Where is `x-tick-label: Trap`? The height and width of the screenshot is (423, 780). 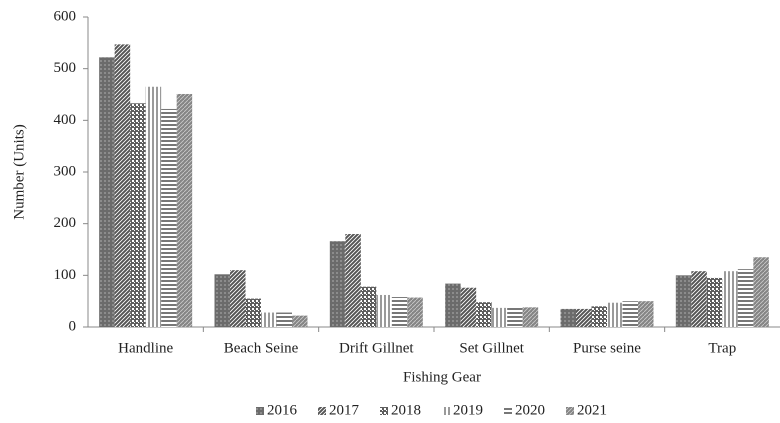 x-tick-label: Trap is located at coordinates (722, 348).